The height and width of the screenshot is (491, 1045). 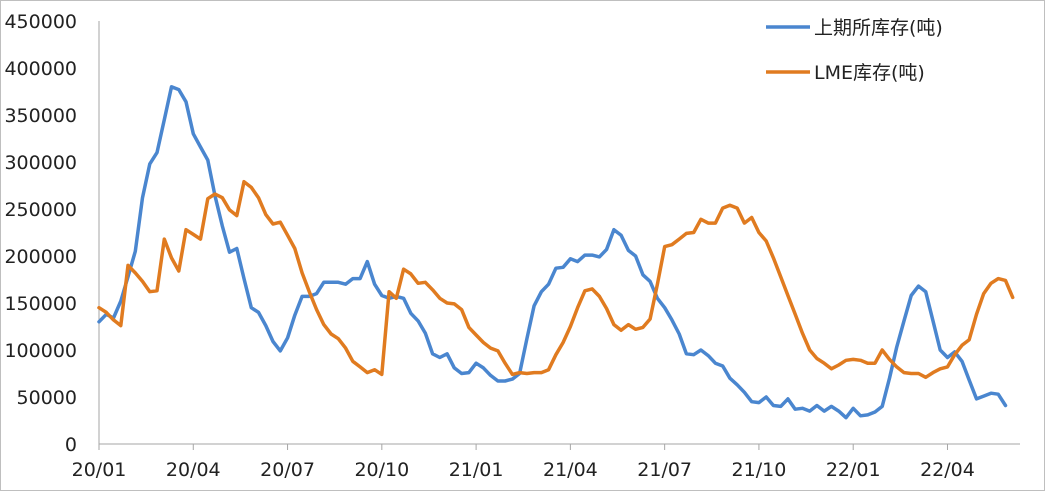 What do you see at coordinates (40, 116) in the screenshot?
I see `y-tick-label: 350000` at bounding box center [40, 116].